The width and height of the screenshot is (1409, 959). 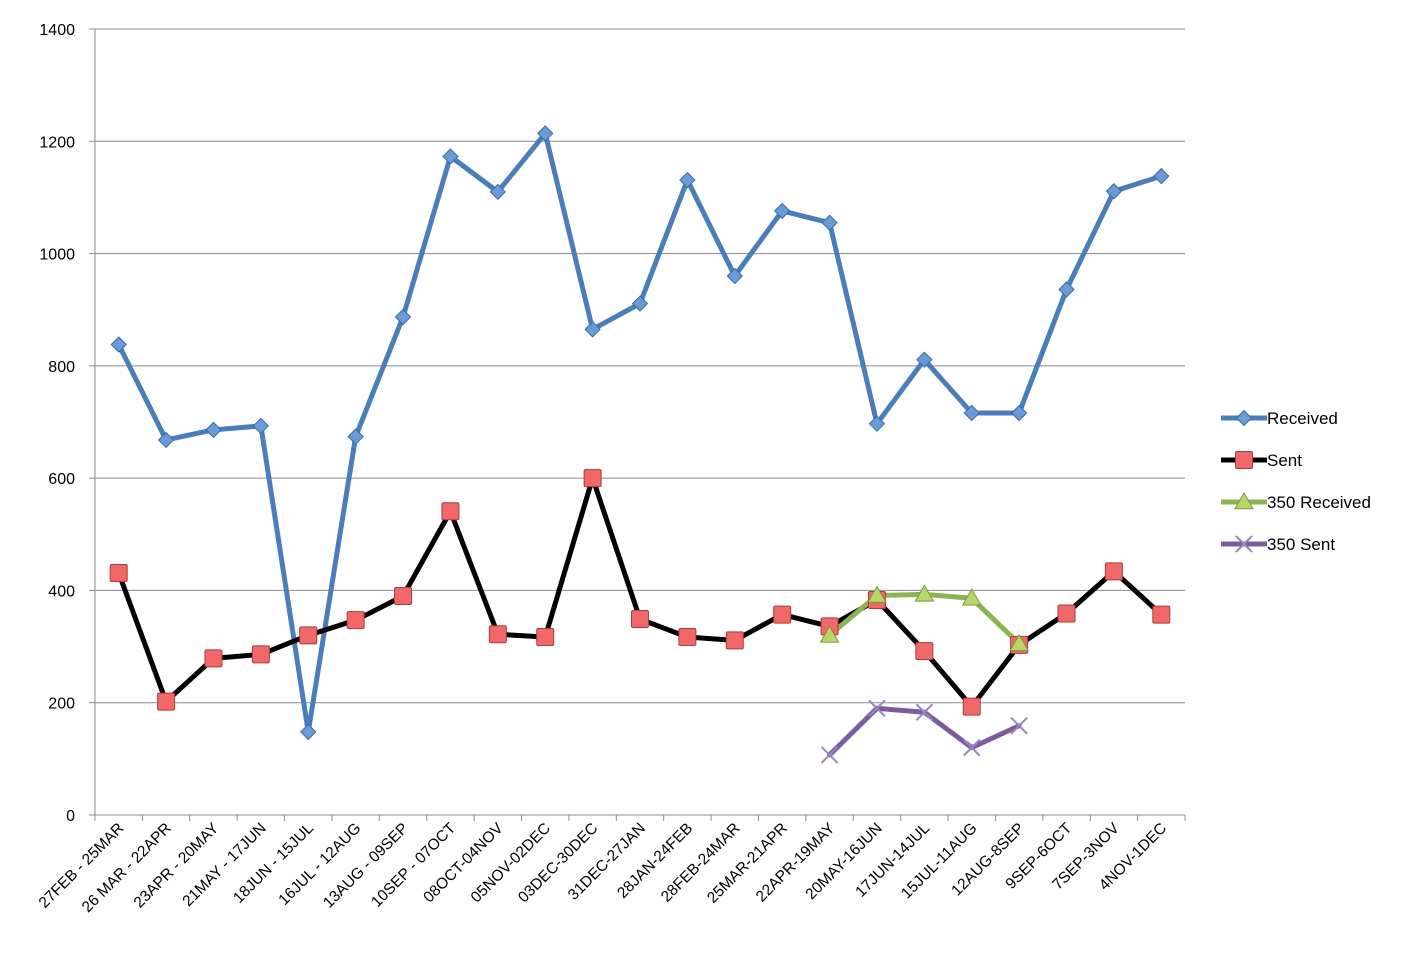 I want to click on x-tick-label: 25MAR-21APR, so click(x=747, y=863).